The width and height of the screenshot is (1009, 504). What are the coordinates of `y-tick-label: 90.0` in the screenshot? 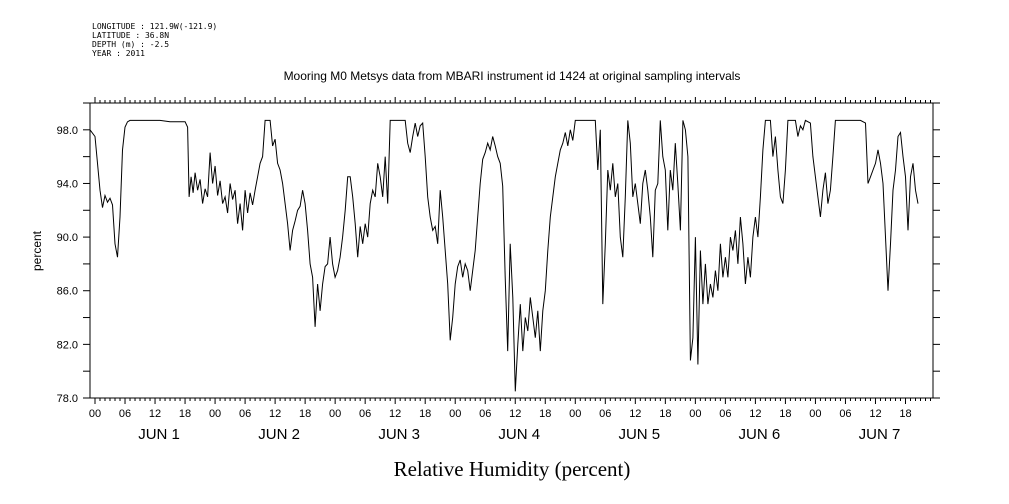 It's located at (67, 238).